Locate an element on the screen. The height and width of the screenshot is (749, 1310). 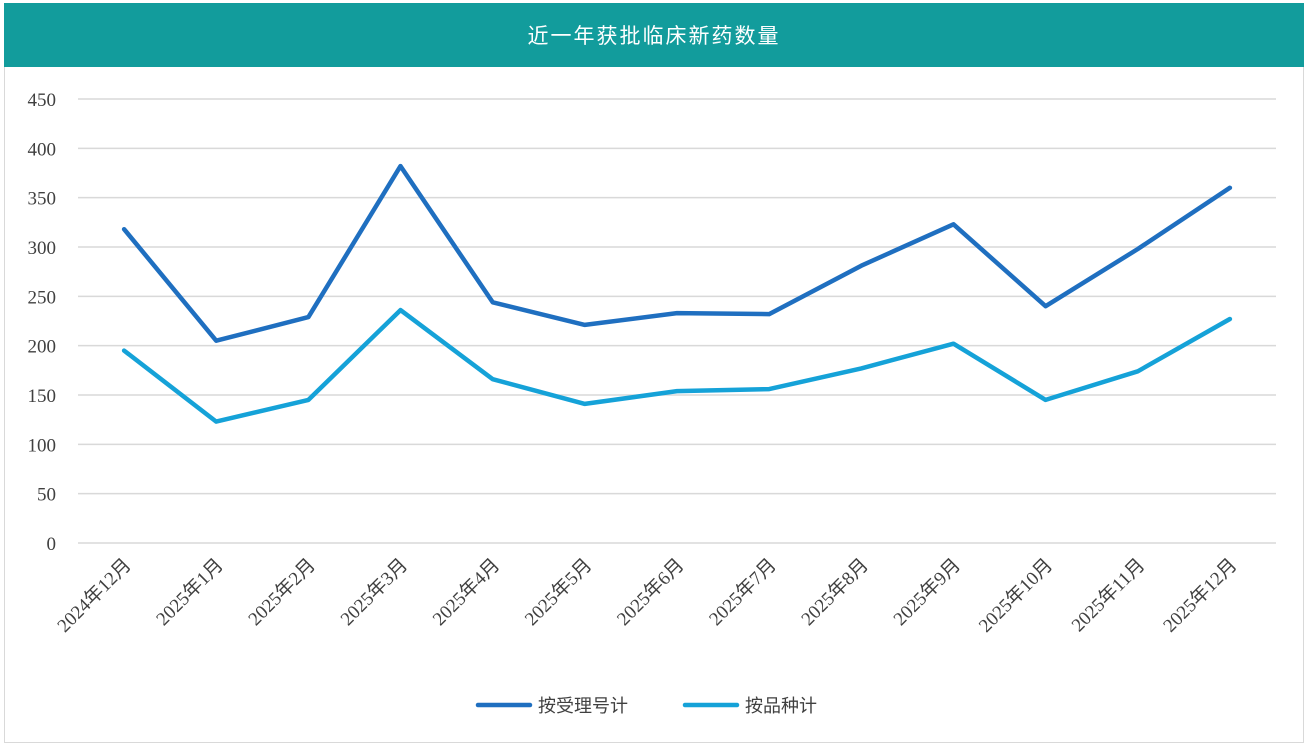
y-tick-label: 250 is located at coordinates (42, 297).